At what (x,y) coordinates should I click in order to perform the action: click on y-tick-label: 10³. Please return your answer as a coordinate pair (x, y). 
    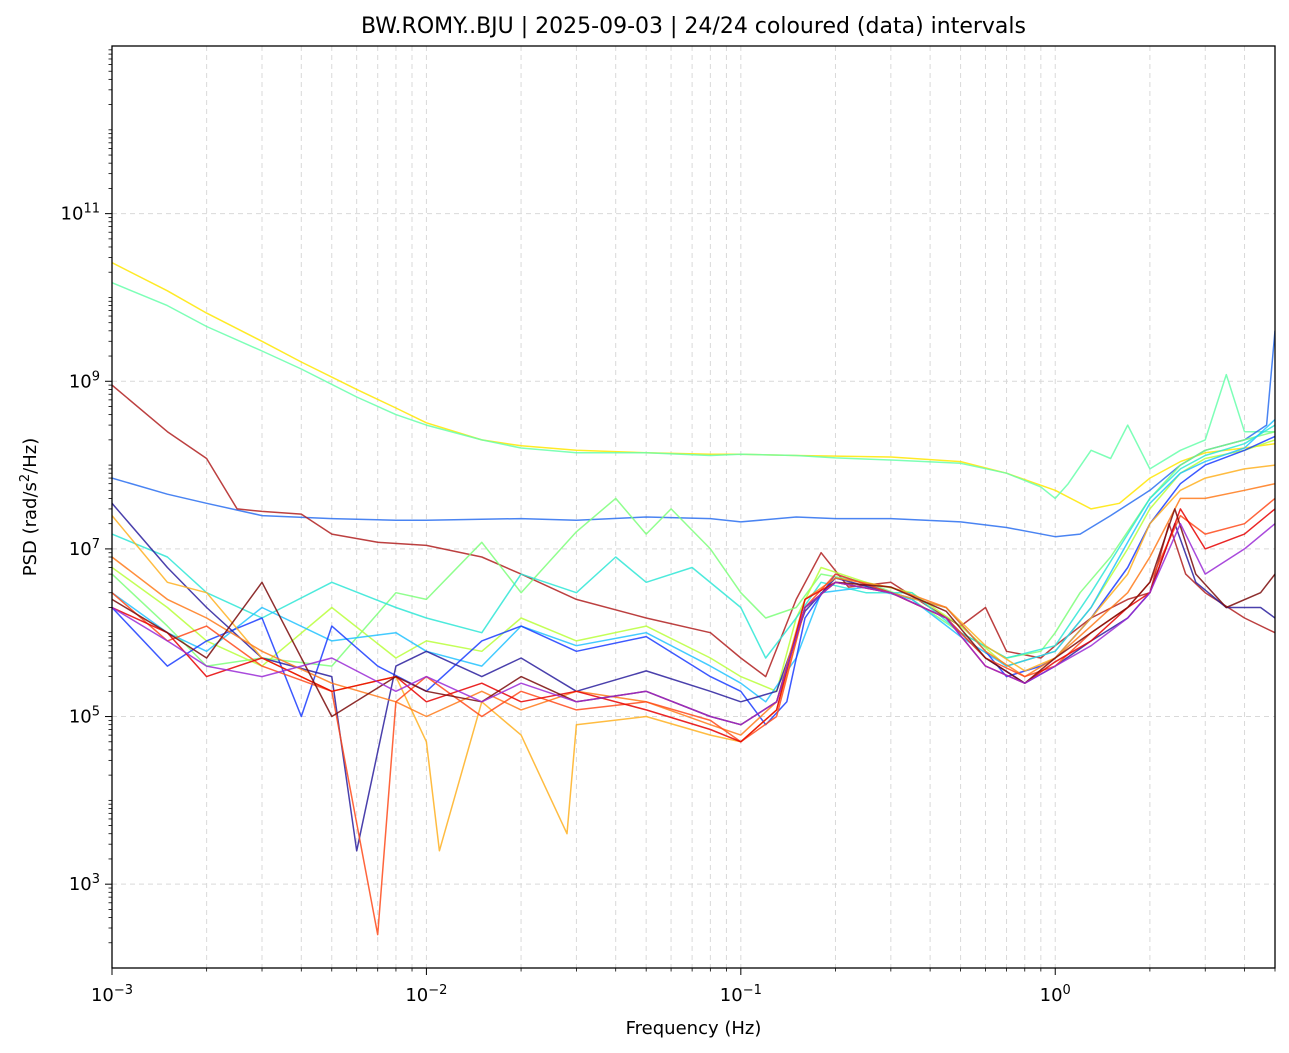
    Looking at the image, I should click on (84, 884).